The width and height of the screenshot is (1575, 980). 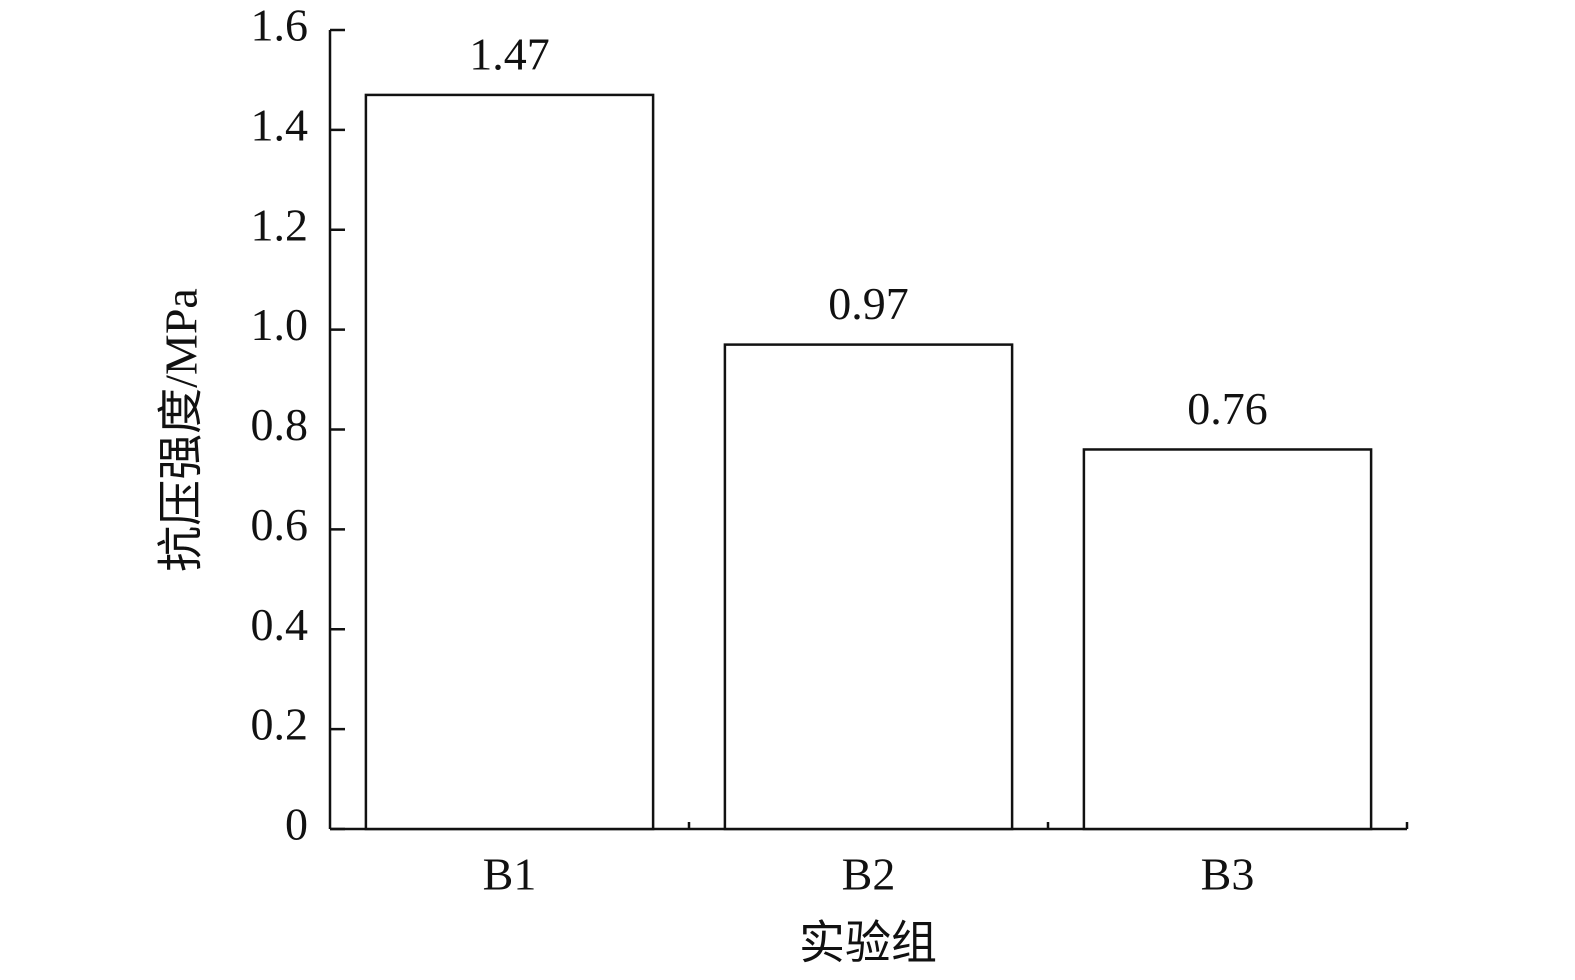 I want to click on value-label: 0.97, so click(x=868, y=303).